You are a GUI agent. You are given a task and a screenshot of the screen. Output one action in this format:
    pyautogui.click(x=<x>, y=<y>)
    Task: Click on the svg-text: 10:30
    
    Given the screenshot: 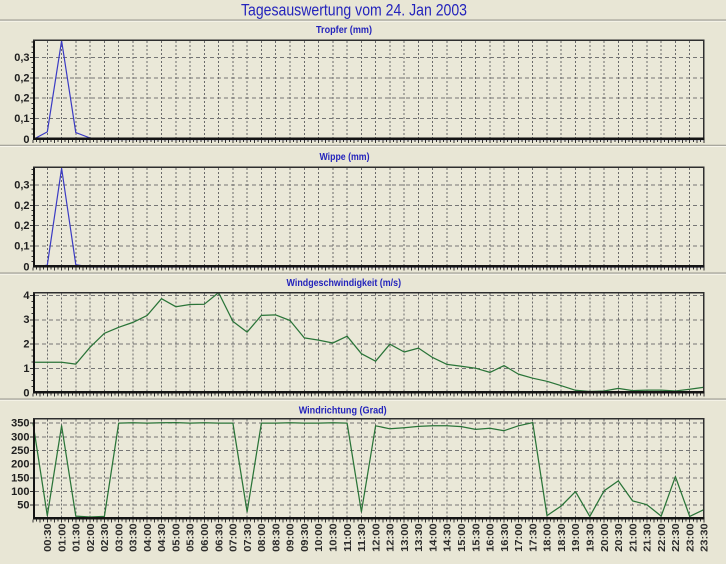 What is the action you would take?
    pyautogui.click(x=334, y=537)
    